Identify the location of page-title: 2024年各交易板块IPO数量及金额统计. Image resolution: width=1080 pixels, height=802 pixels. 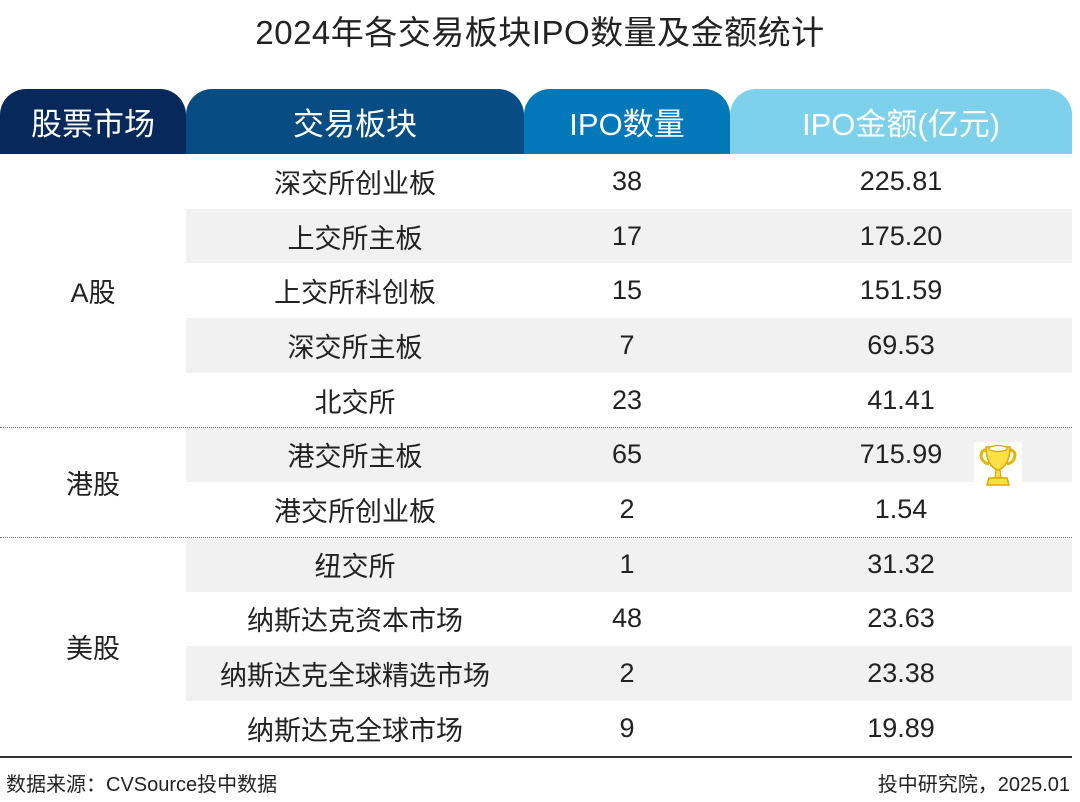
(540, 32).